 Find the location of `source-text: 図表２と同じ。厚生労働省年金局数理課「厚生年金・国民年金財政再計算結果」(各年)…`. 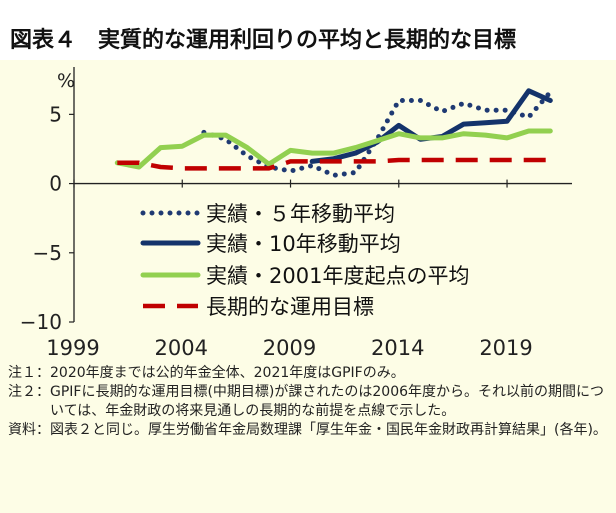

source-text: 図表２と同じ。厚生労働省年金局数理課「厚生年金・国民年金財政再計算結果」(各年)… is located at coordinates (328, 430).